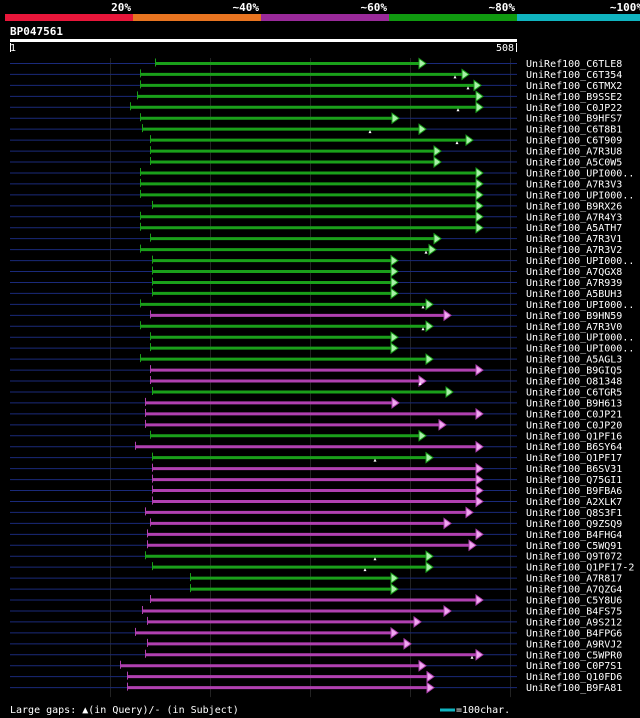 The width and height of the screenshot is (640, 718). Describe the element at coordinates (316, 534) in the screenshot. I see `hit-row: UniRef100_B4FHG4` at that location.